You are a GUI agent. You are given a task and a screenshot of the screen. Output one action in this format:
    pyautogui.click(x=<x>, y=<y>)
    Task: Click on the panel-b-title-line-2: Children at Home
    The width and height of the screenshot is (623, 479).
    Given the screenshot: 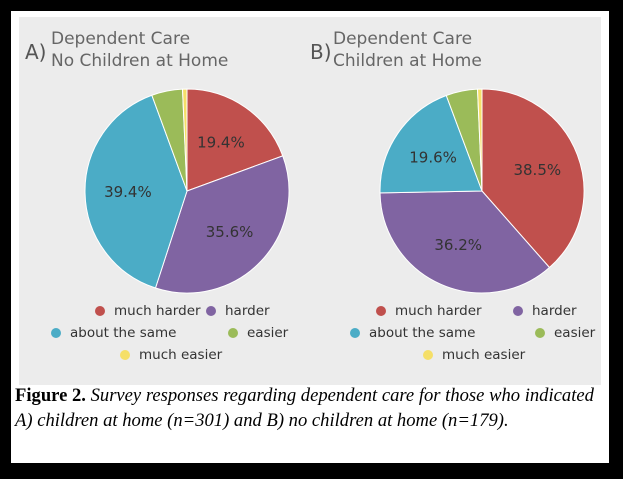 What is the action you would take?
    pyautogui.click(x=407, y=61)
    